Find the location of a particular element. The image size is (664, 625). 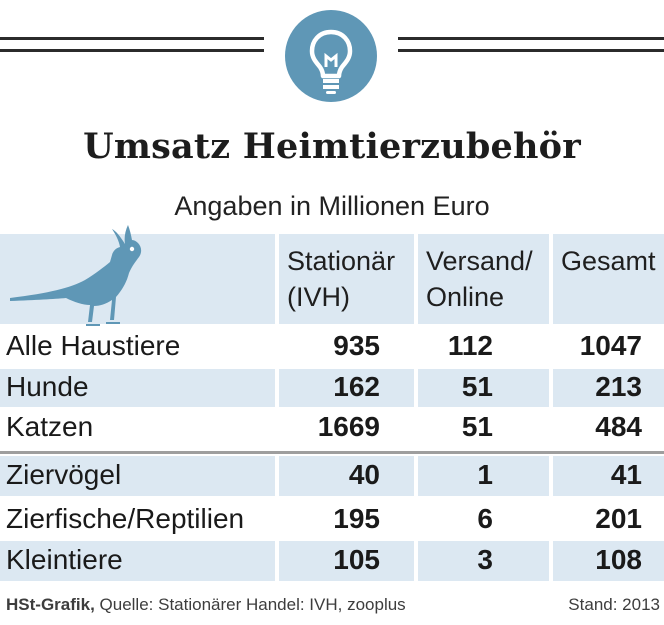

row-bg-kleintiere-label is located at coordinates (137, 561).